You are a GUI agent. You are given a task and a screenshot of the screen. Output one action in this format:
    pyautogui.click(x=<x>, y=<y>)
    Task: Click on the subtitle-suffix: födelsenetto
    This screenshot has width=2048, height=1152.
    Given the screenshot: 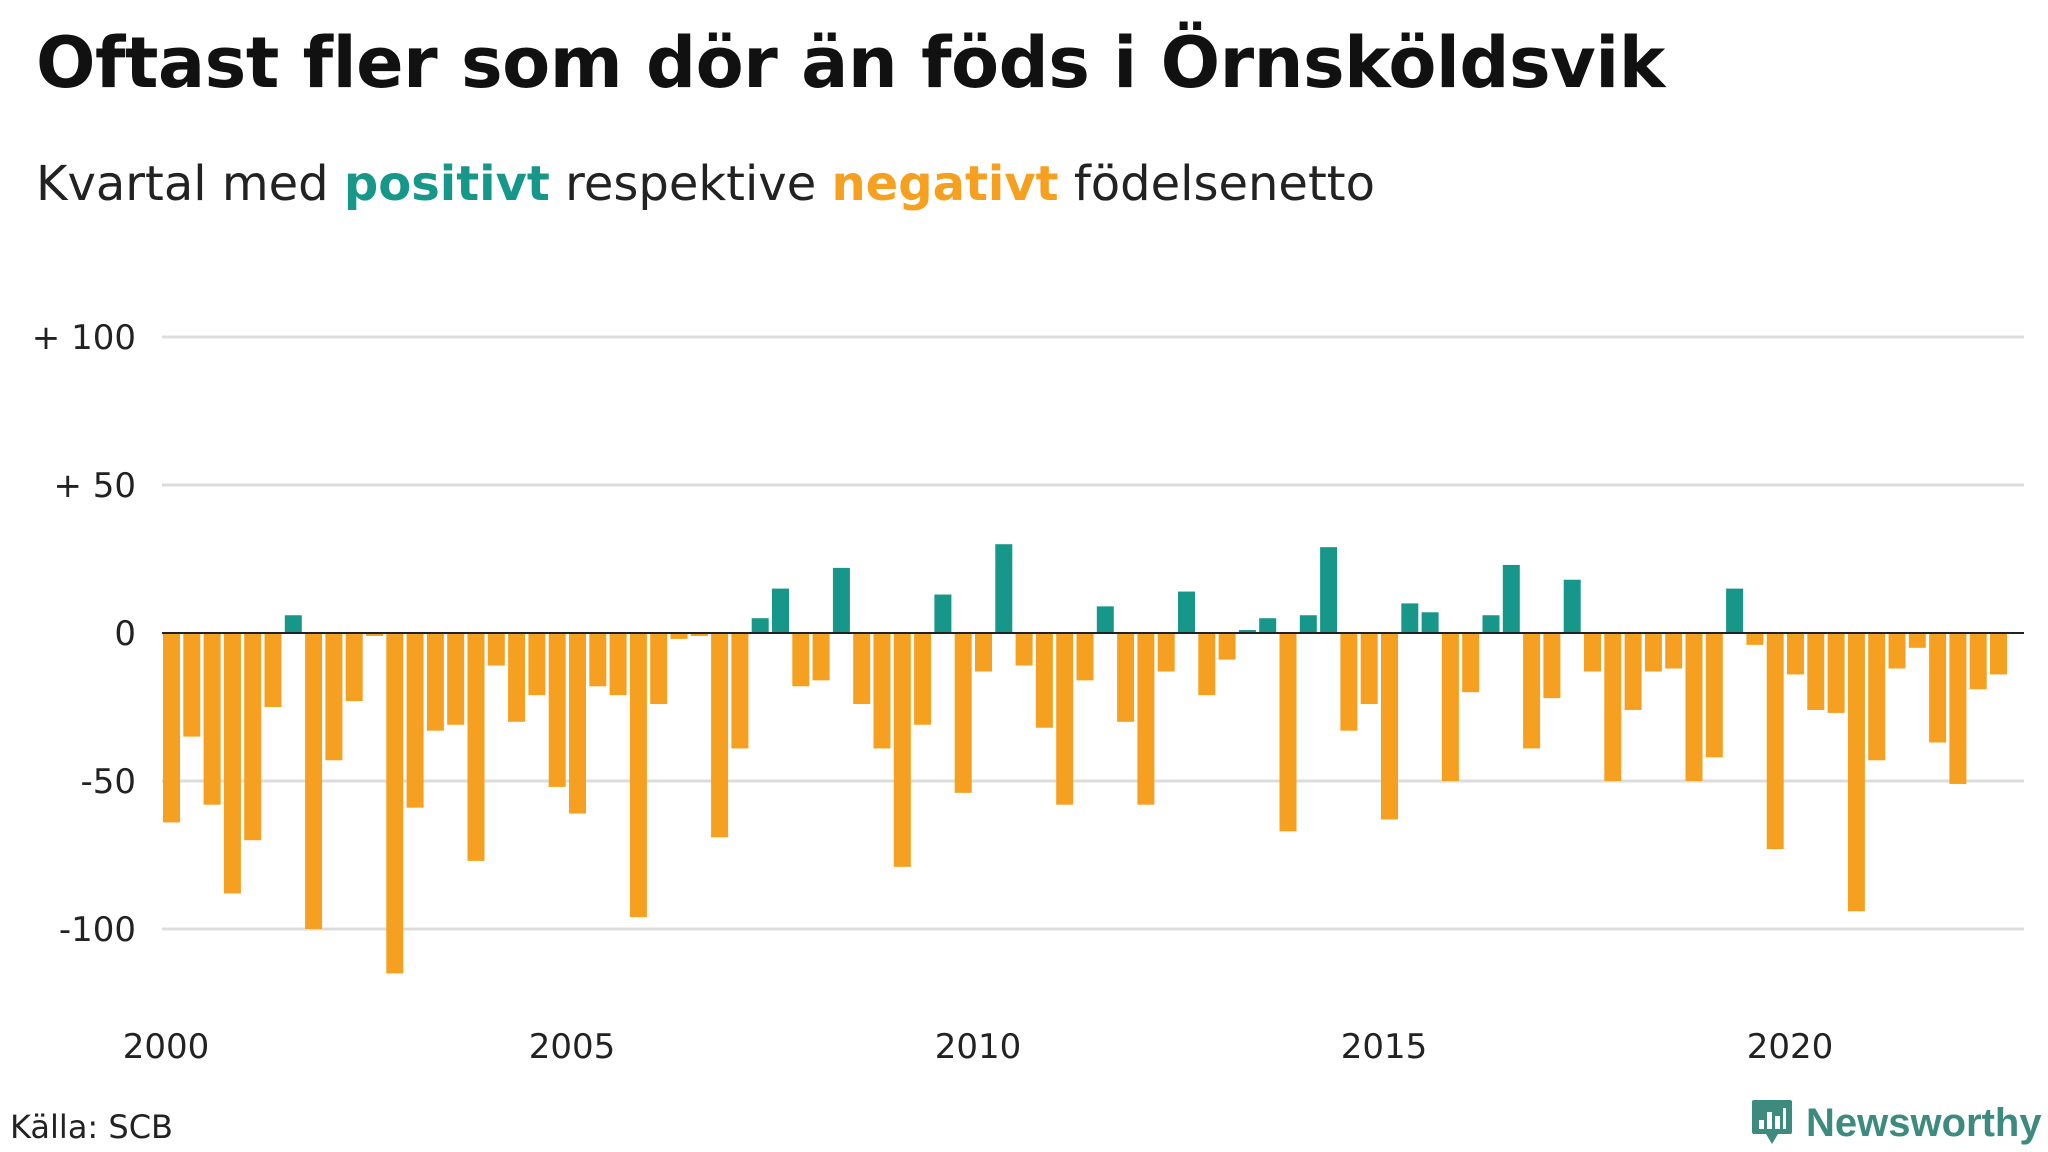 What is the action you would take?
    pyautogui.click(x=1216, y=184)
    